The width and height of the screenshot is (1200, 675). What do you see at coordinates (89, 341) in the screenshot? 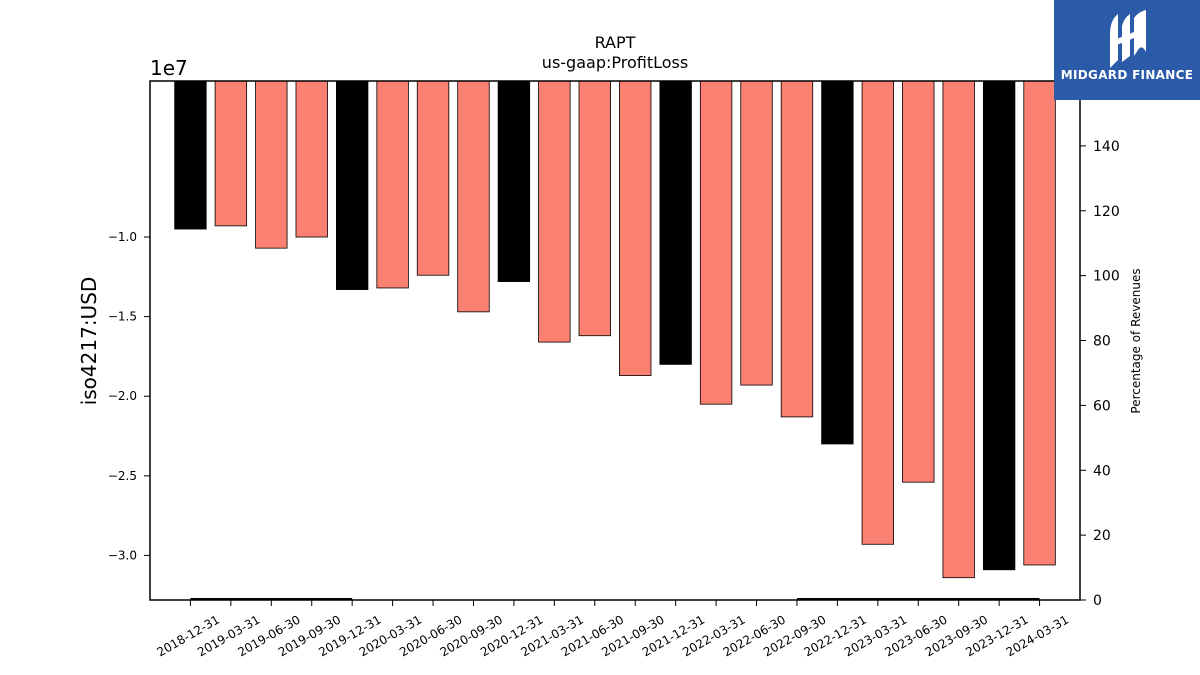
I see `y-axis-label: iso4217:USD` at bounding box center [89, 341].